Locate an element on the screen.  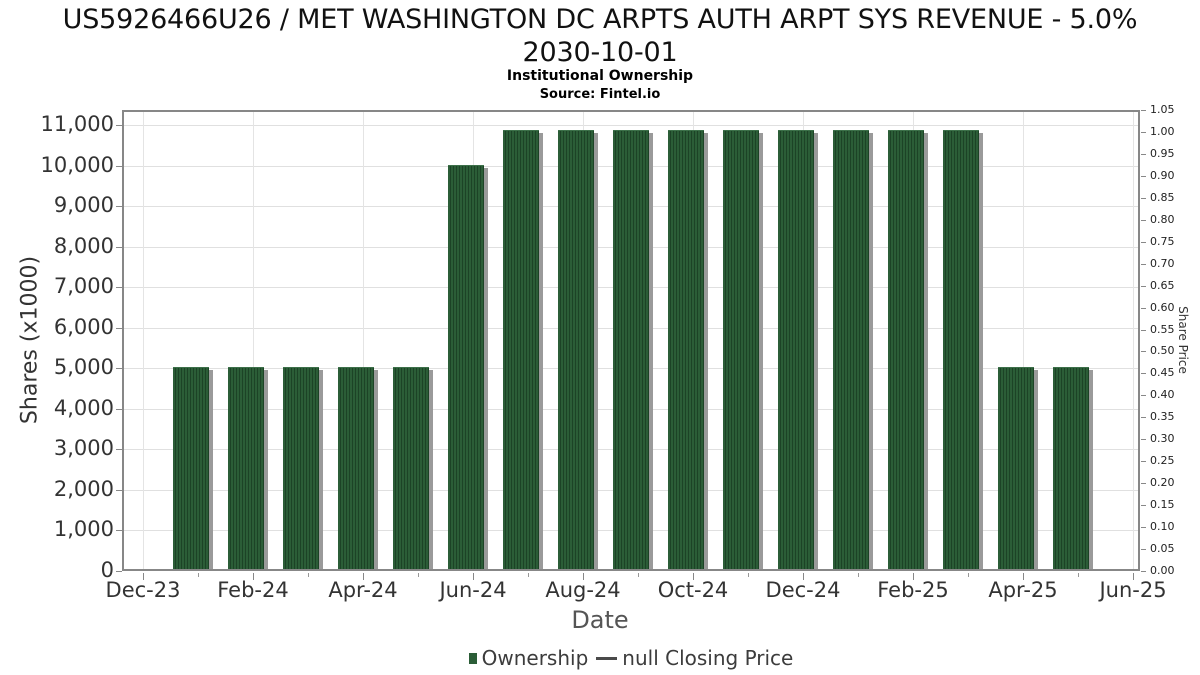
y-axis-right-tick-label: 0.60 is located at coordinates (1162, 307).